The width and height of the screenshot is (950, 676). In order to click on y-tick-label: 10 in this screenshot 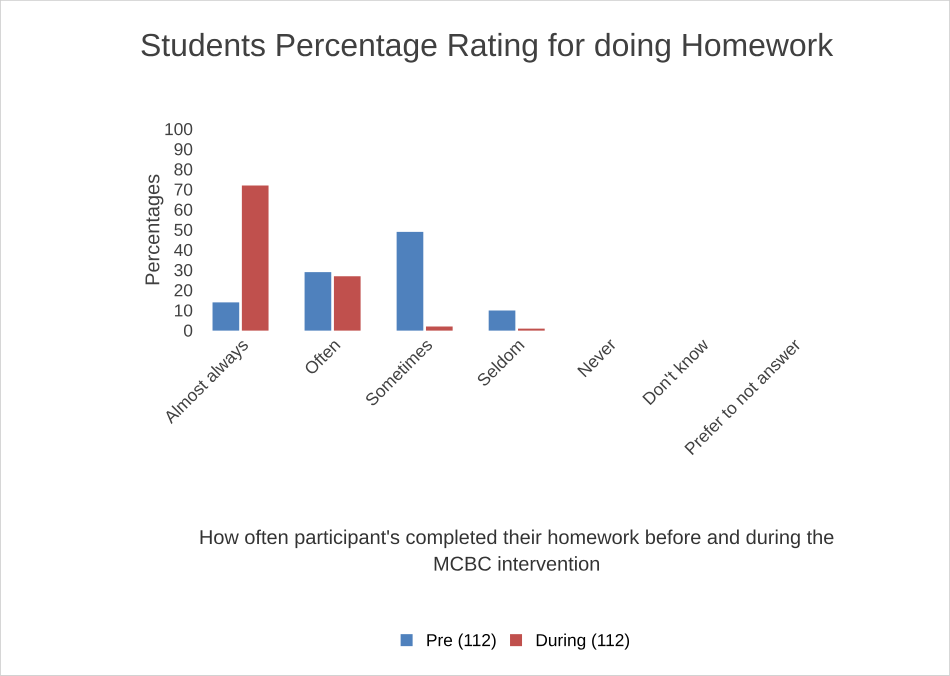, I will do `click(183, 310)`.